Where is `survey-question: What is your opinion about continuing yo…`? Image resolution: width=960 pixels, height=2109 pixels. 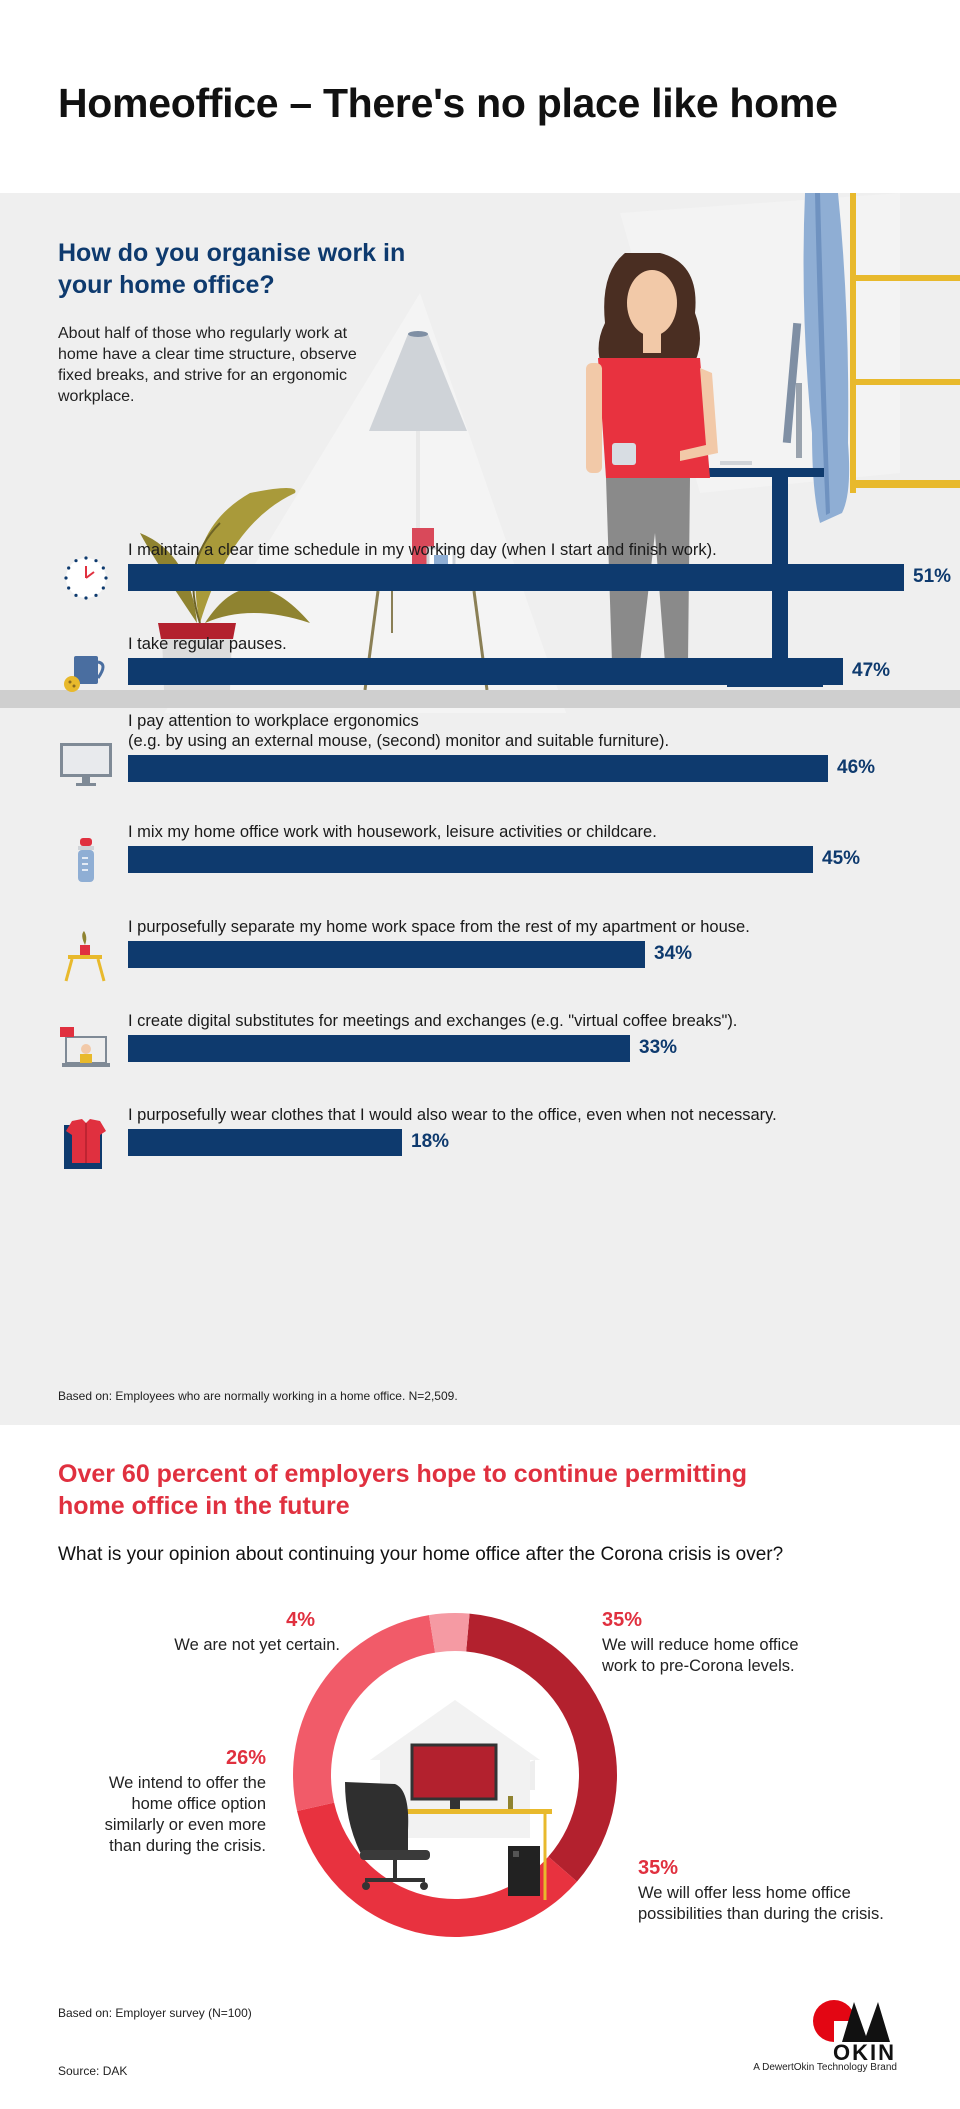
survey-question: What is your opinion about continuing yo… is located at coordinates (421, 1554).